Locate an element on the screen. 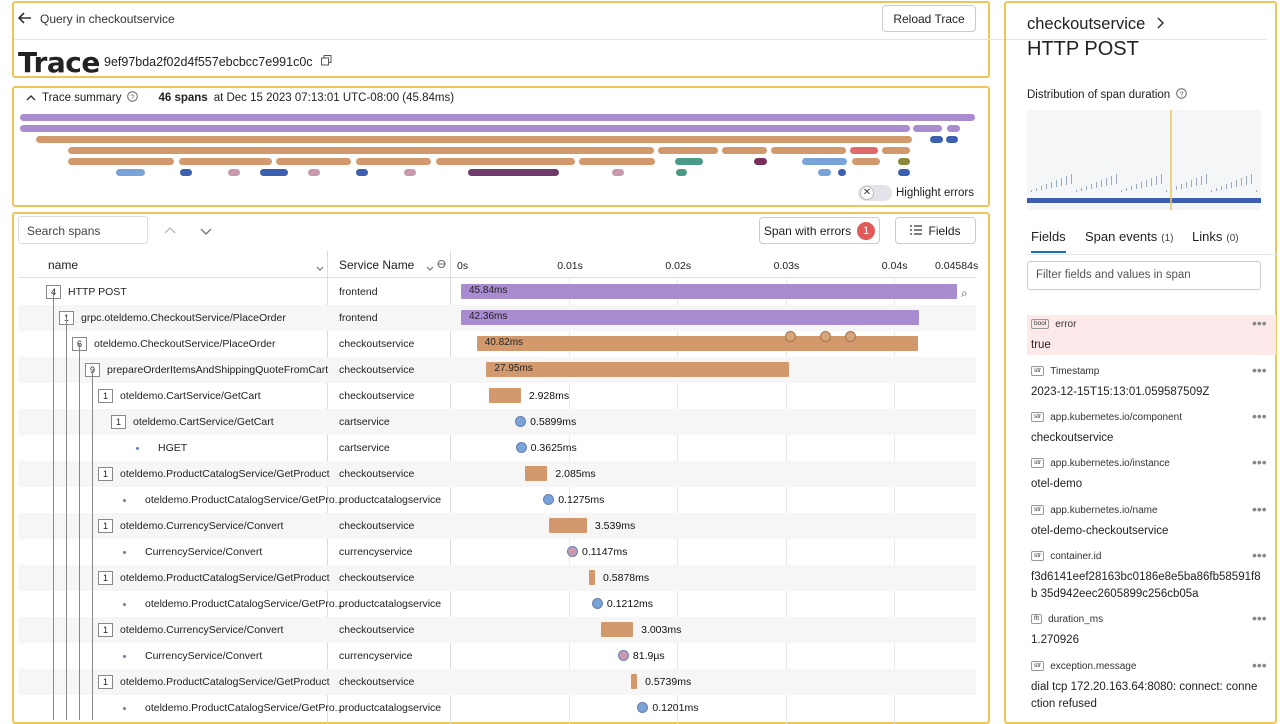 The width and height of the screenshot is (1280, 724). column-header-service: Service Name is located at coordinates (377, 265).